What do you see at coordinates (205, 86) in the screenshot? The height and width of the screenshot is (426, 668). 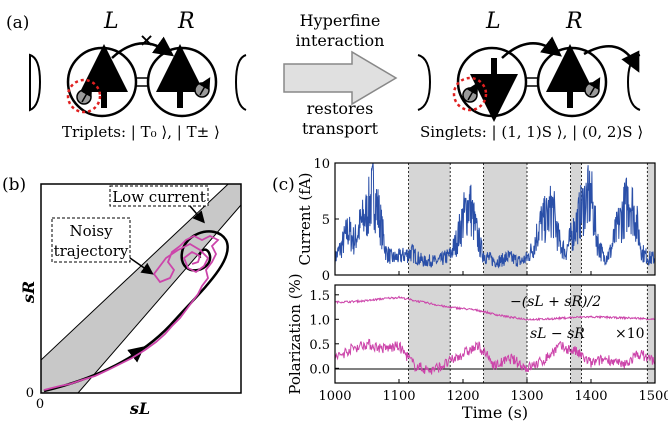 I see `nucleus-R-spin` at bounding box center [205, 86].